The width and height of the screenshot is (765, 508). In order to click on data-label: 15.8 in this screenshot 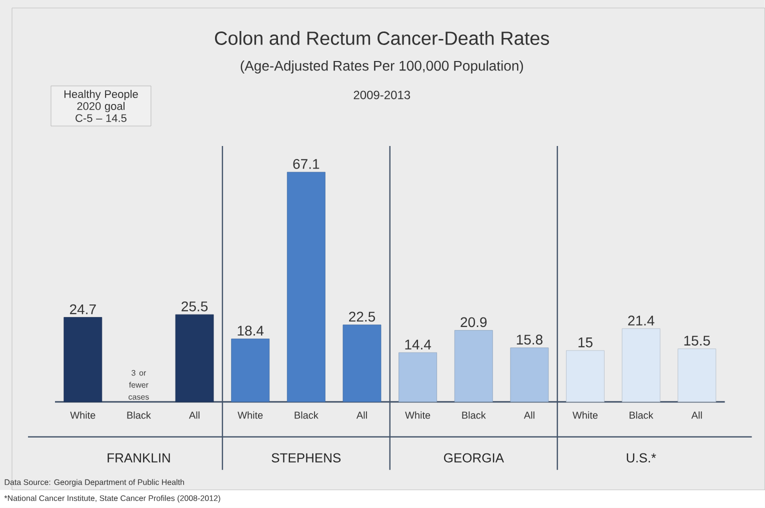, I will do `click(529, 339)`.